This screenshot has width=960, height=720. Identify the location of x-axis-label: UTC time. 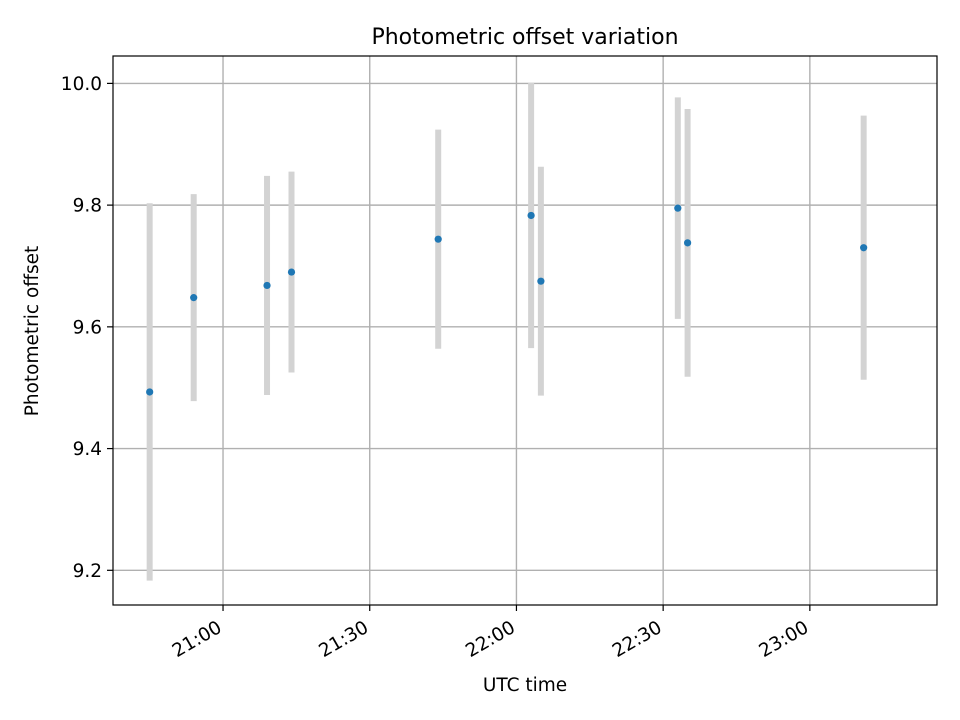
(525, 685).